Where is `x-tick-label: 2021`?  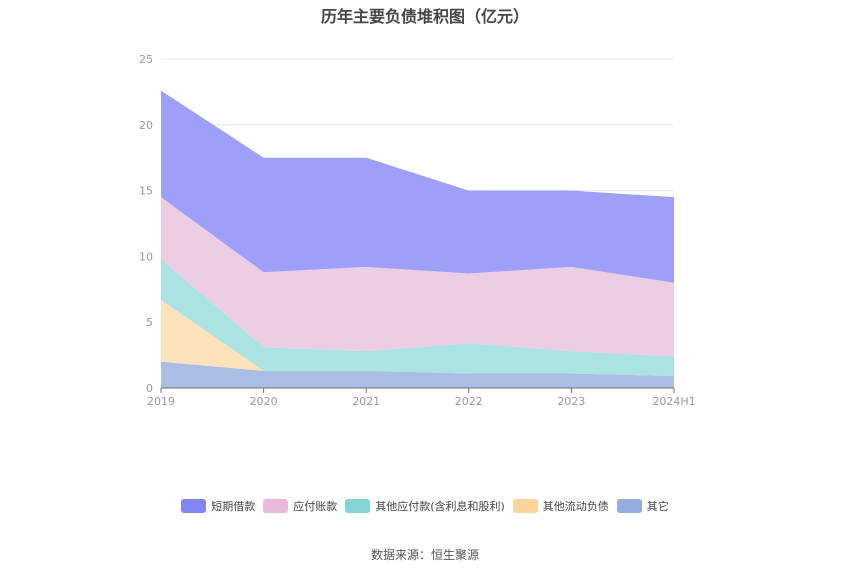
x-tick-label: 2021 is located at coordinates (366, 401).